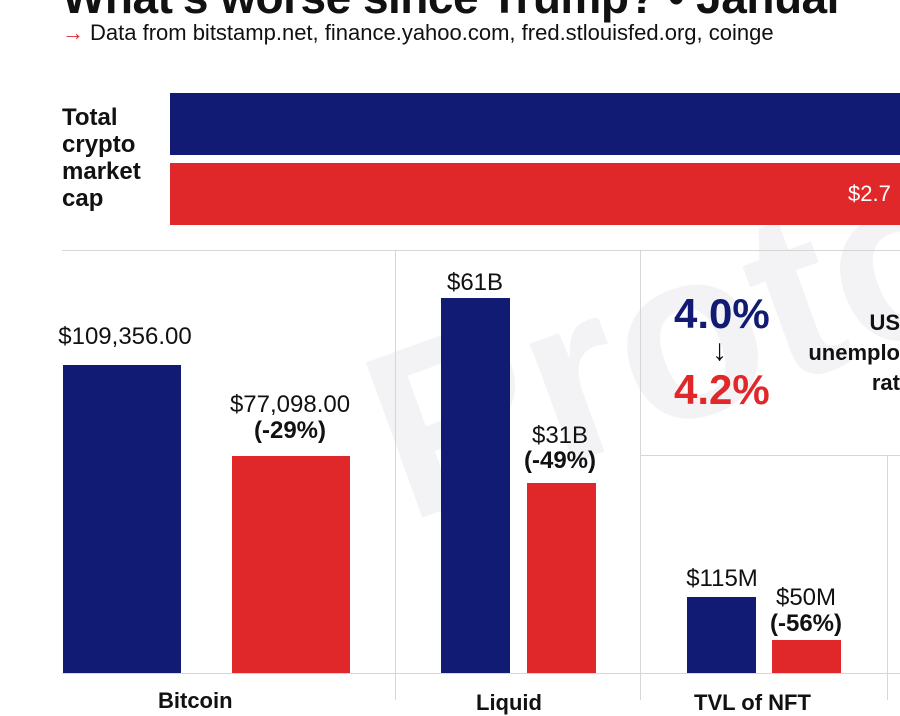  What do you see at coordinates (73, 32) in the screenshot?
I see `arrow-right-icon: →` at bounding box center [73, 32].